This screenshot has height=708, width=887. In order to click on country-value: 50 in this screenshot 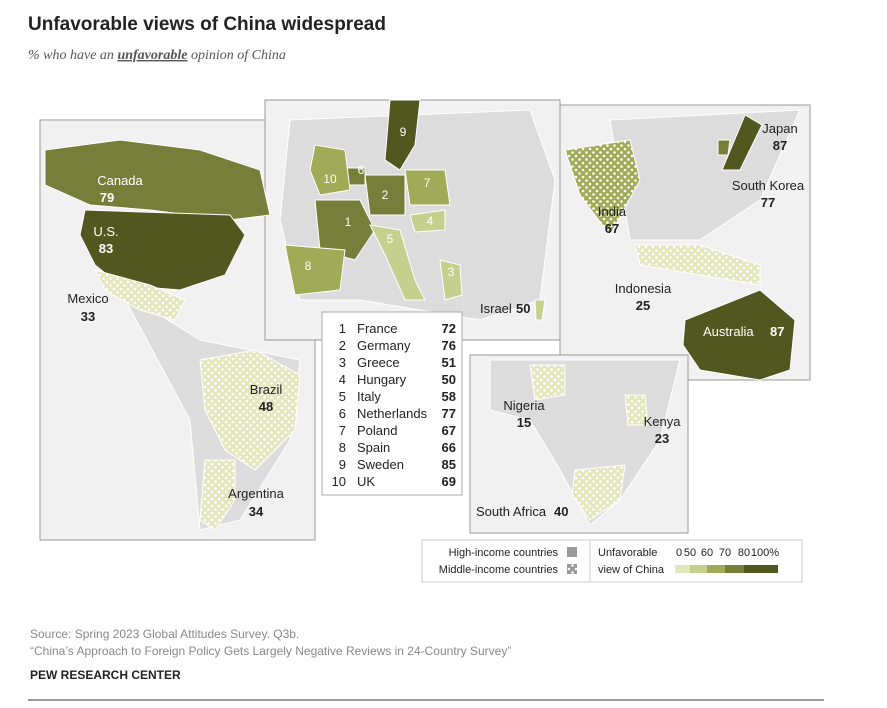, I will do `click(523, 308)`.